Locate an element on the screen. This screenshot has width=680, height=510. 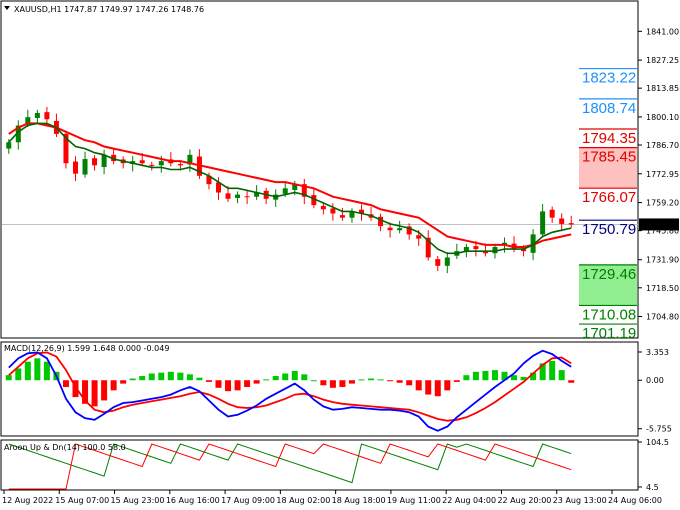
current-price-tag: 1748.76 is located at coordinates (659, 224).